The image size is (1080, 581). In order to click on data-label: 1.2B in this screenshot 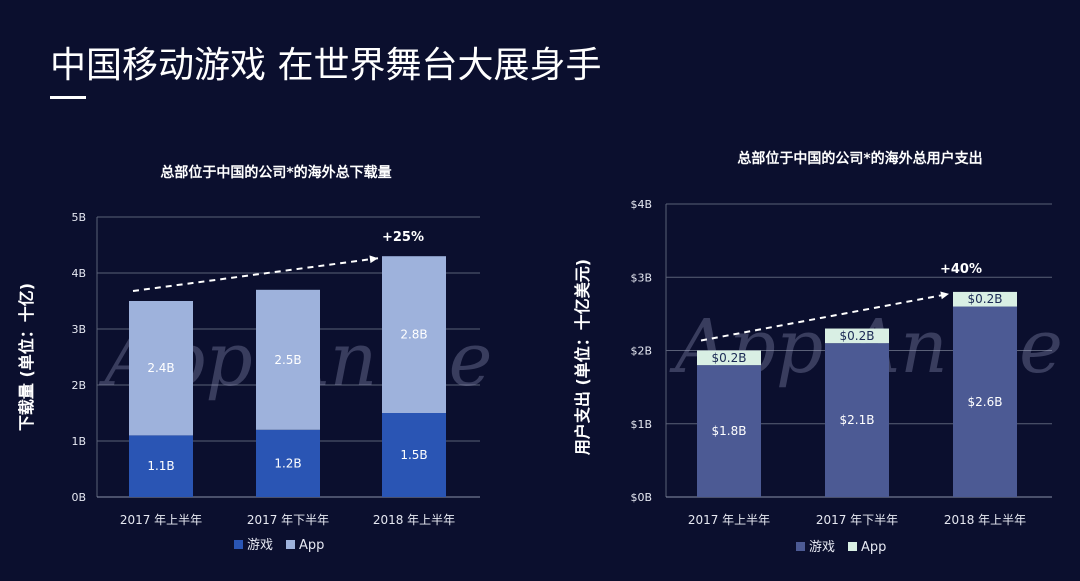, I will do `click(287, 463)`.